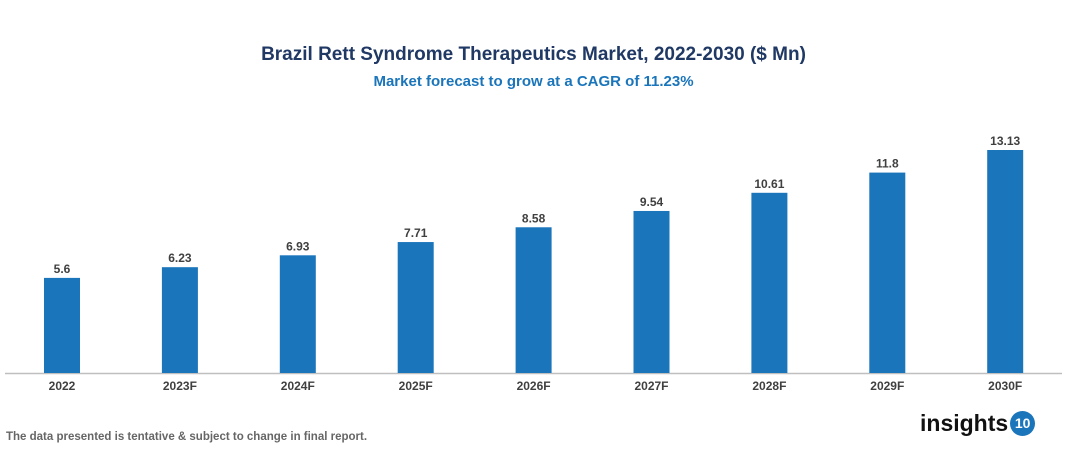  What do you see at coordinates (1023, 423) in the screenshot?
I see `logo-badge: 10` at bounding box center [1023, 423].